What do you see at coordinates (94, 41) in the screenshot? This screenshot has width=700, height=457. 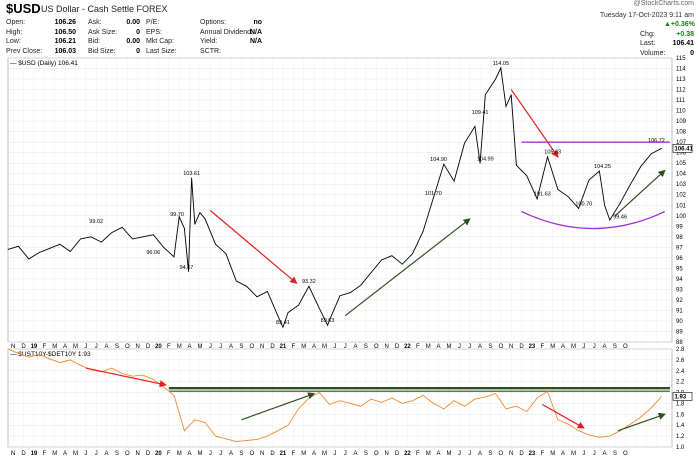 I see `quote-col2-label: Bid:` at bounding box center [94, 41].